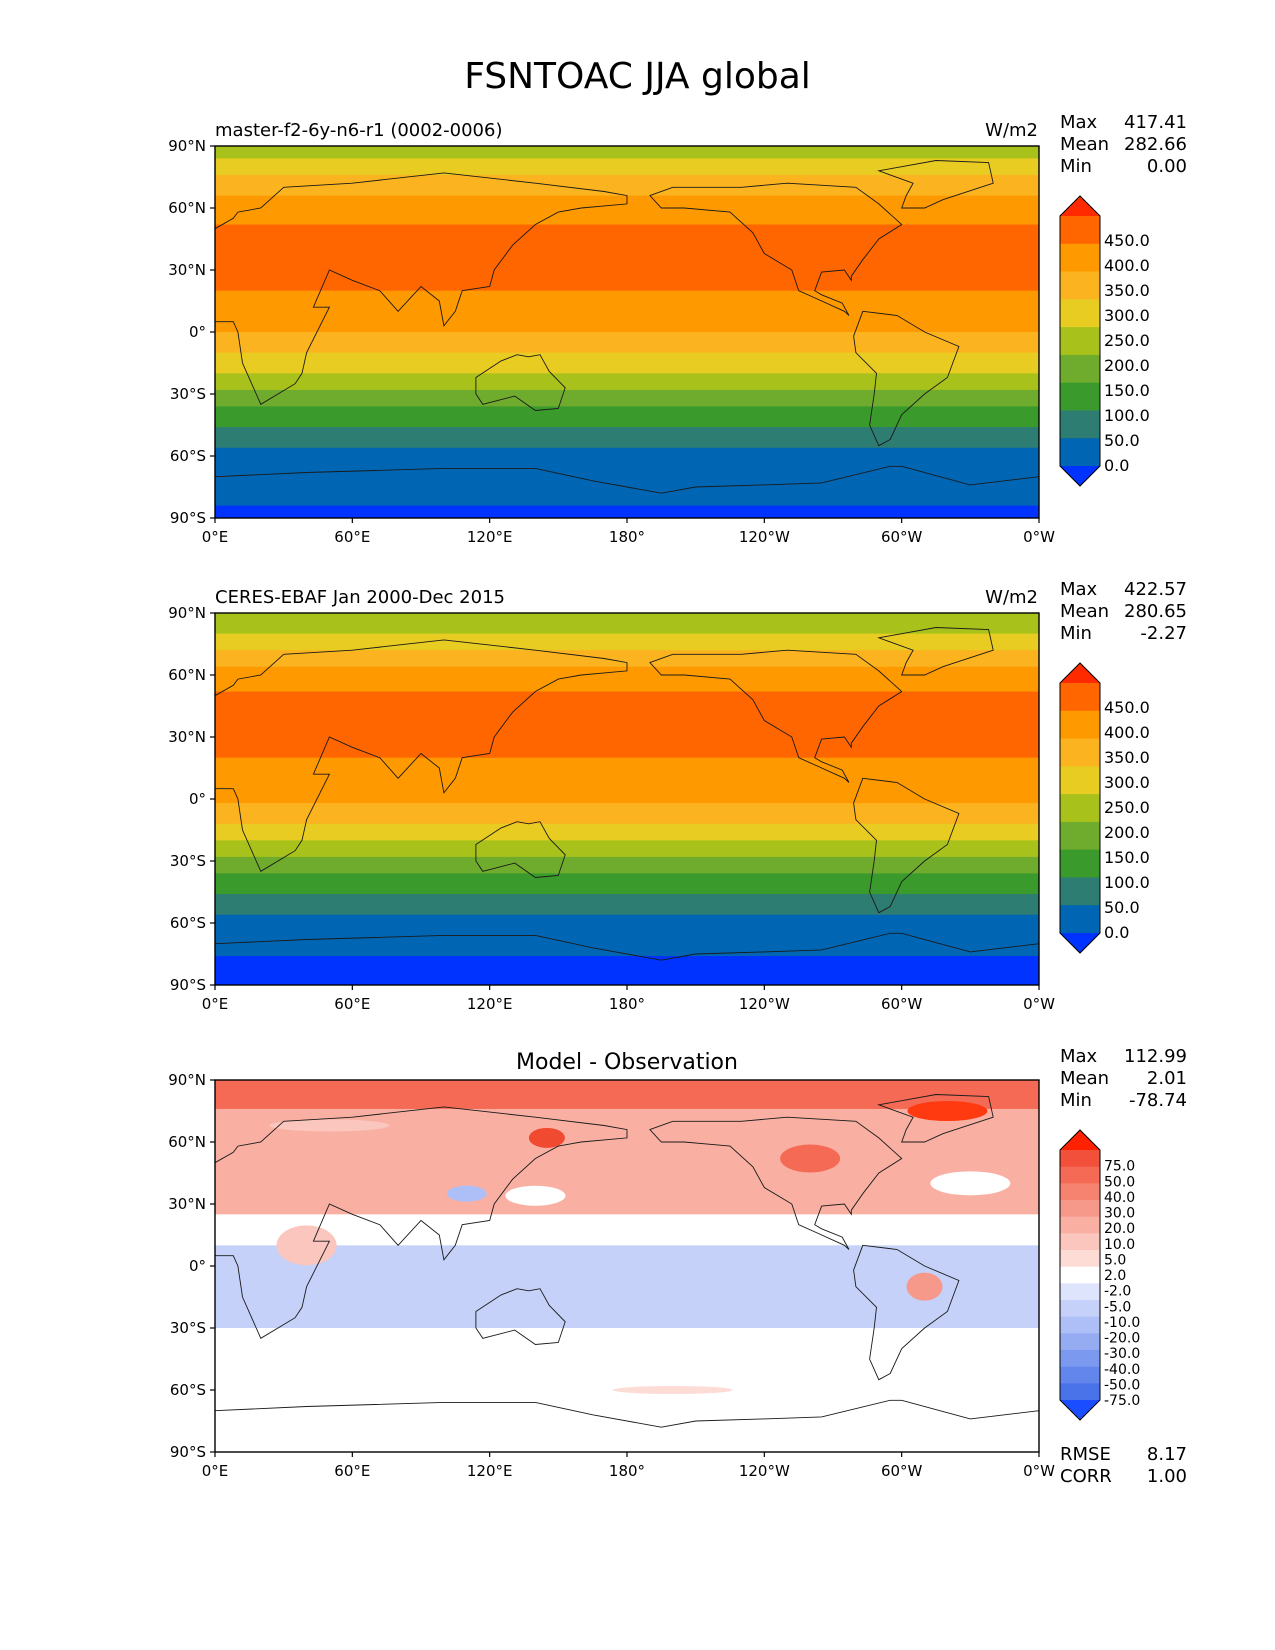  What do you see at coordinates (1155, 589) in the screenshot?
I see `stat-value: 422.57` at bounding box center [1155, 589].